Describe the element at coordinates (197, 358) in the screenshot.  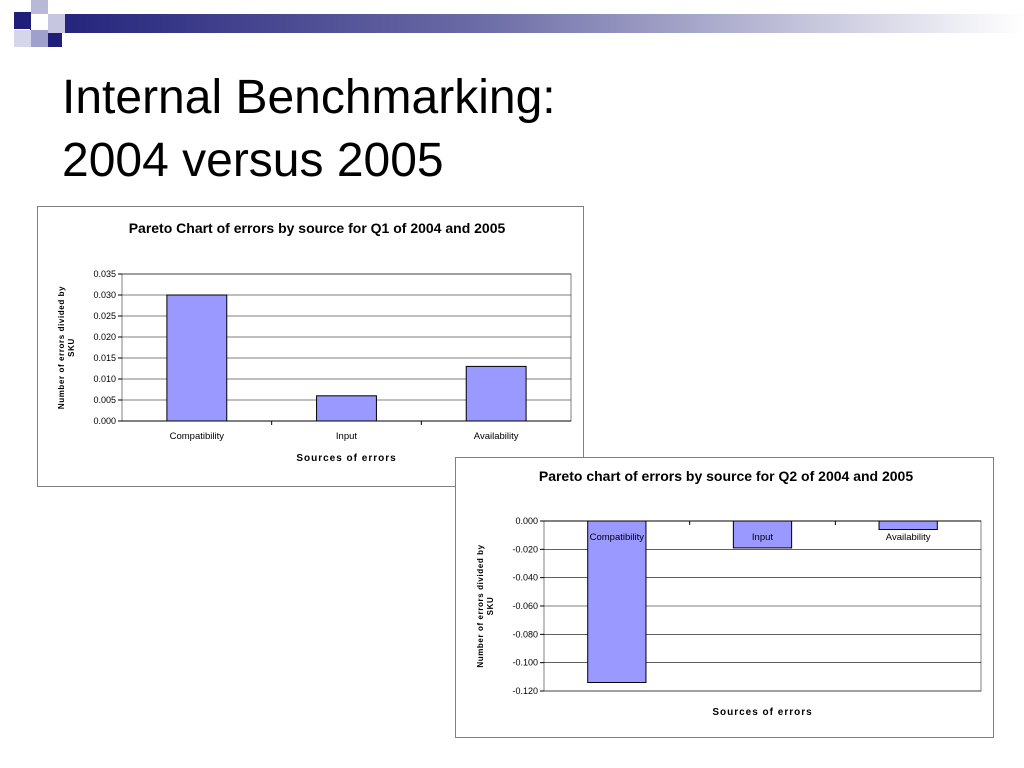
I see `q1-bar-compatibility` at that location.